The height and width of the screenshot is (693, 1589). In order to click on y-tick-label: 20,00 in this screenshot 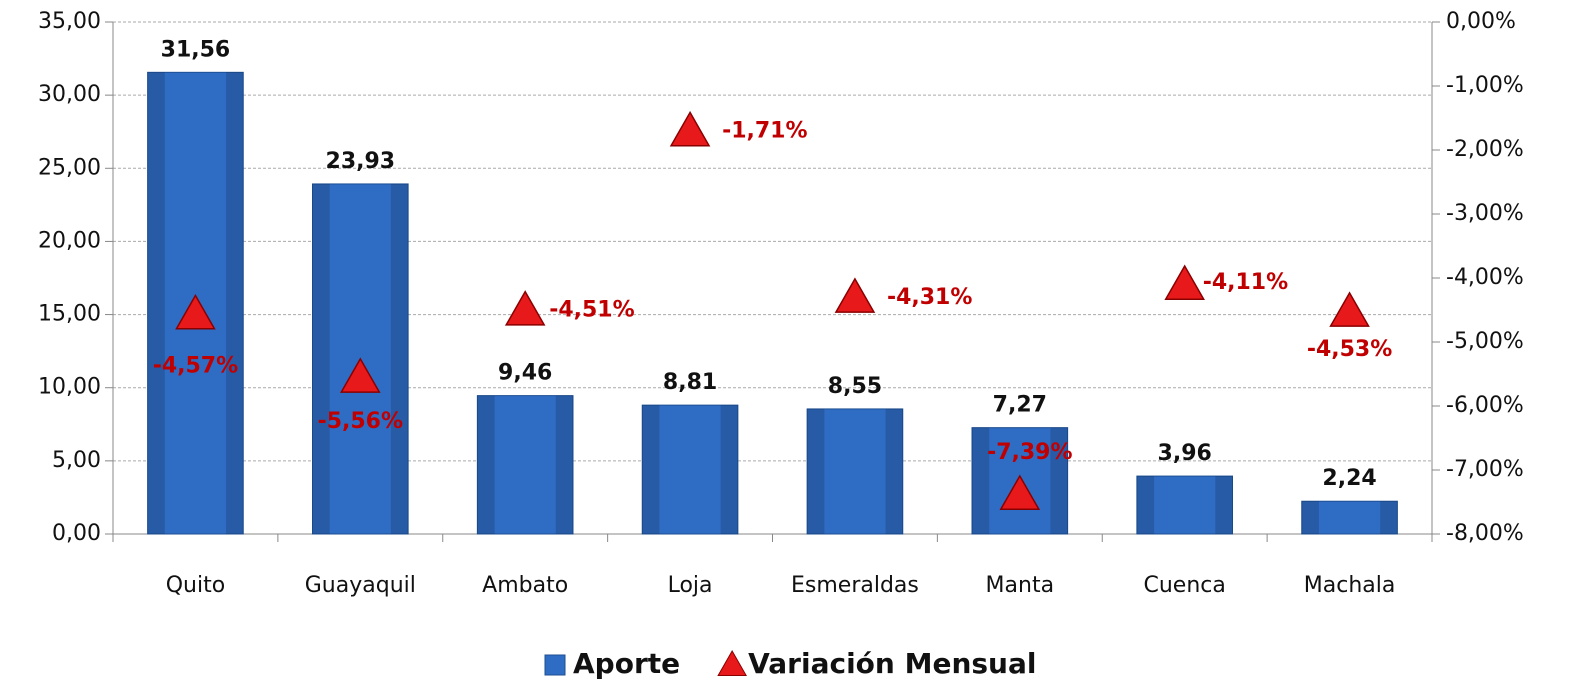, I will do `click(69, 240)`.